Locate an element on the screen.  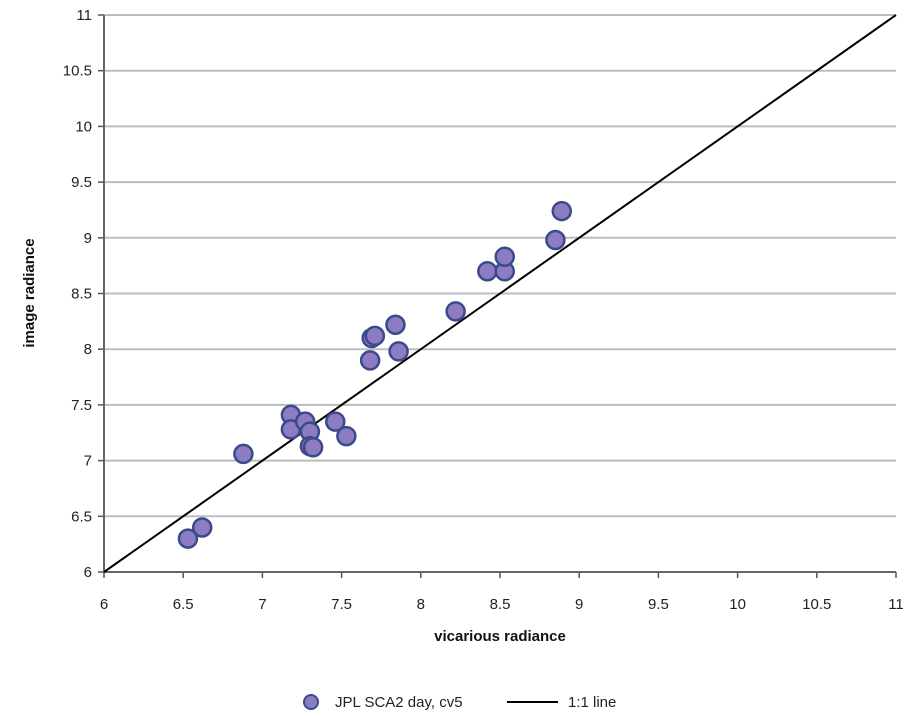
x-tick-label: 9 is located at coordinates (579, 604).